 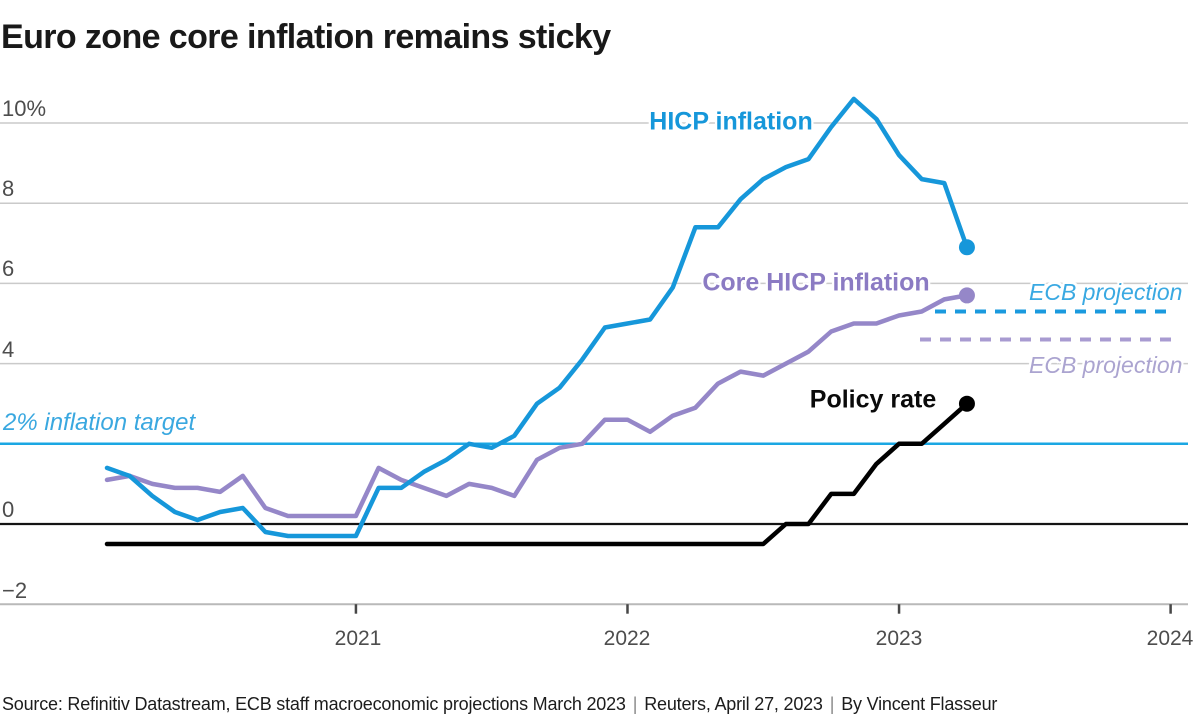 What do you see at coordinates (8, 268) in the screenshot?
I see `y-tick-label-6: 6` at bounding box center [8, 268].